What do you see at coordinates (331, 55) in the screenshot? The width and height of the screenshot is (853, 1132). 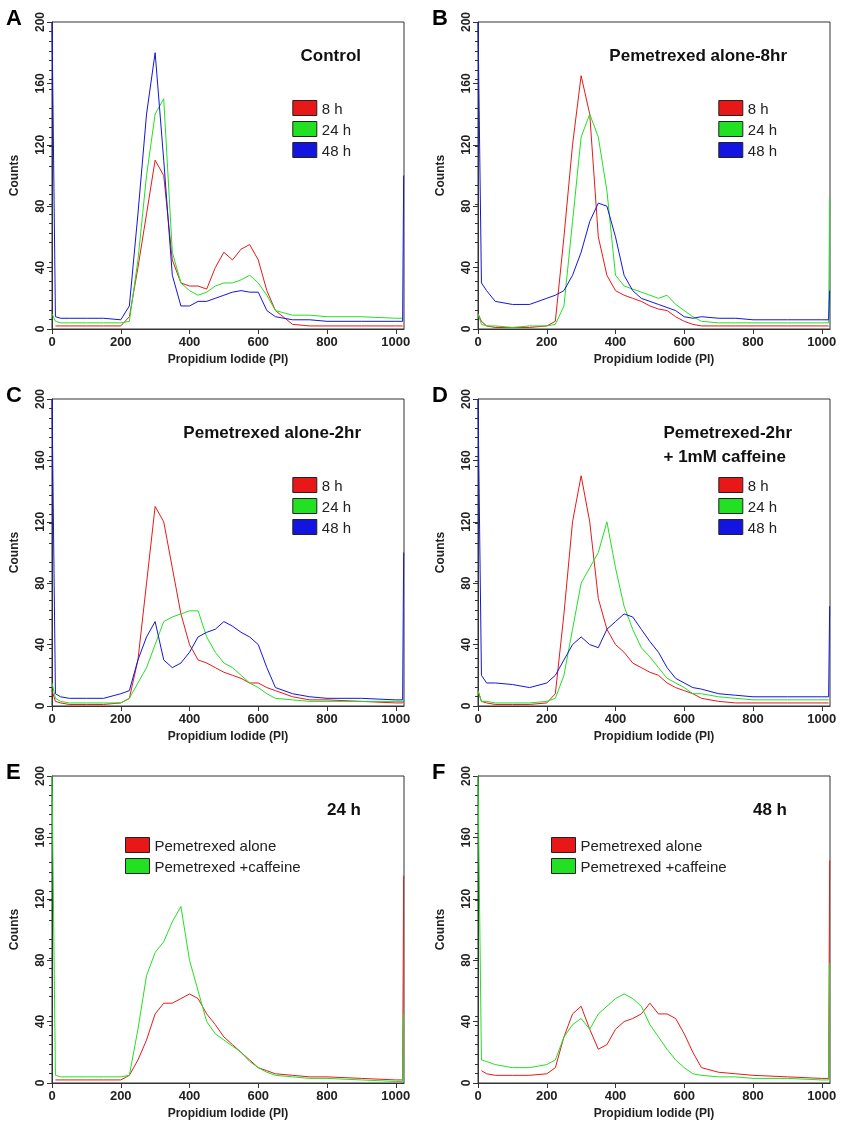 I see `text: Control` at bounding box center [331, 55].